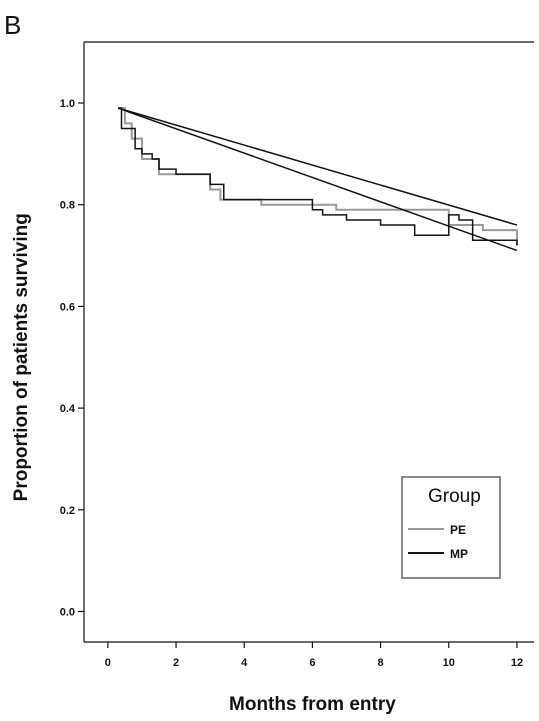 This screenshot has height=721, width=539. I want to click on y-tick-label: 0.8, so click(67, 206).